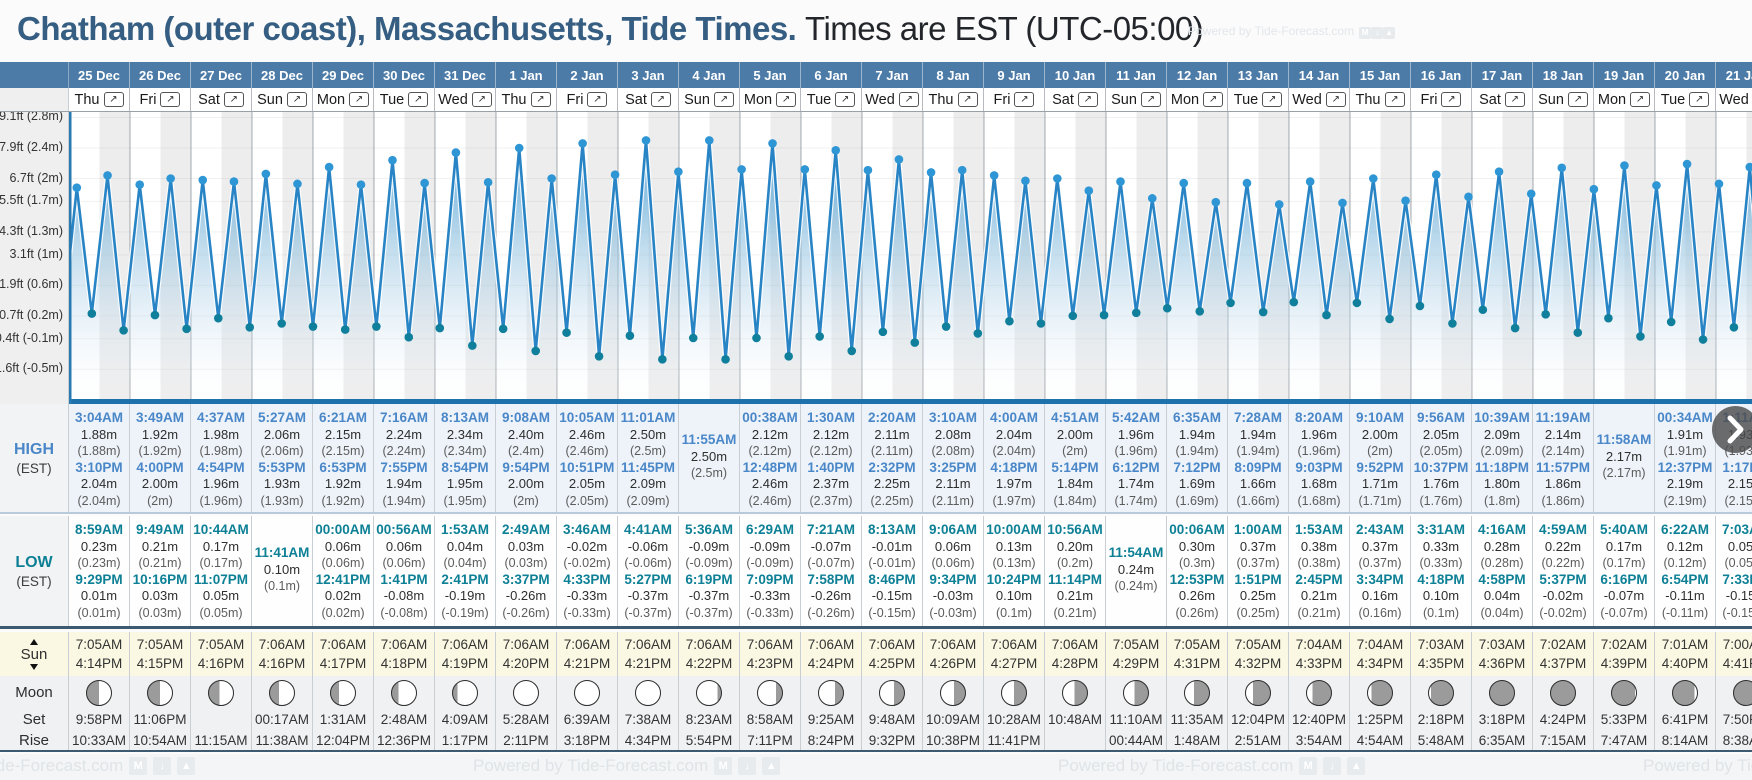 Image resolution: width=1752 pixels, height=780 pixels. I want to click on sunset-time: 4:16PM, so click(282, 663).